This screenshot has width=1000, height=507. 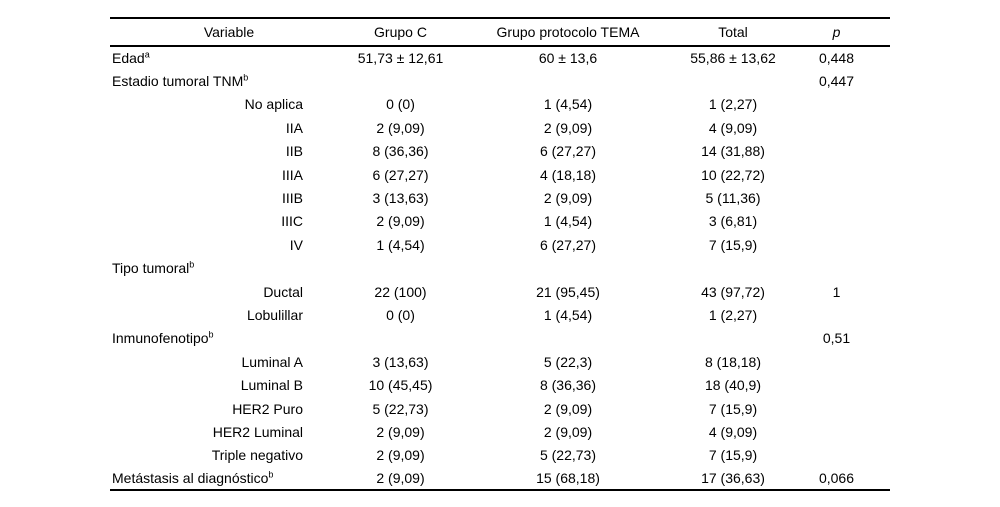 What do you see at coordinates (128, 58) in the screenshot?
I see `variable-label: Edad` at bounding box center [128, 58].